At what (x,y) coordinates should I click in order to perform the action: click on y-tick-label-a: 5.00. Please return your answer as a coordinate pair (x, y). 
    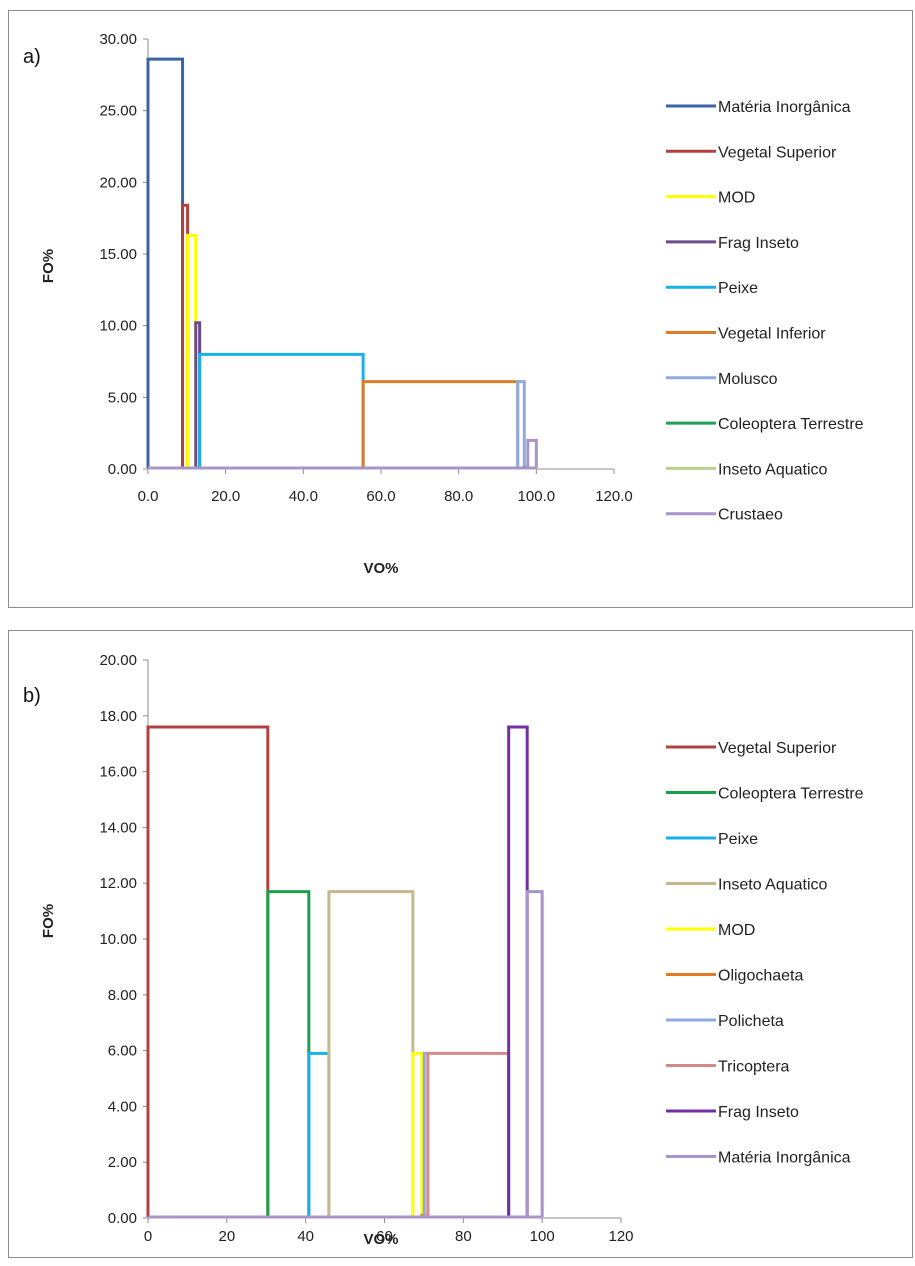
    Looking at the image, I should click on (122, 397).